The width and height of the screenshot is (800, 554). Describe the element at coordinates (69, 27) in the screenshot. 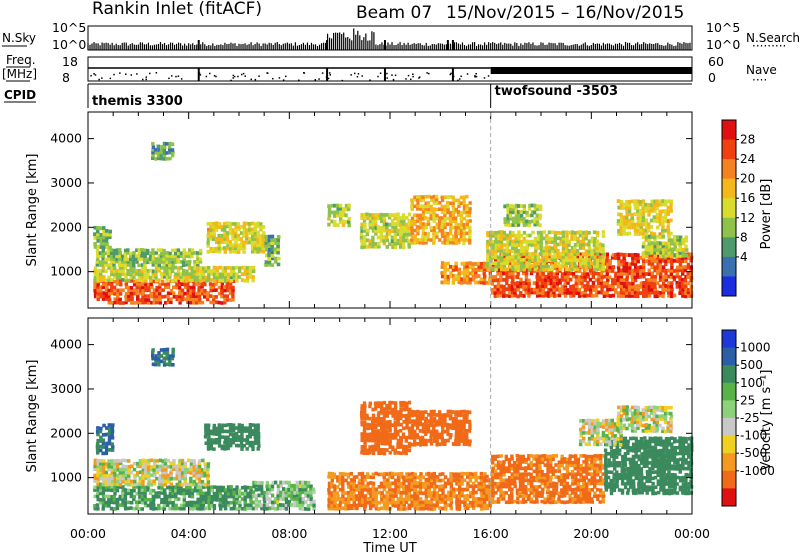

I see `nsky-tick-top: 10^5` at that location.